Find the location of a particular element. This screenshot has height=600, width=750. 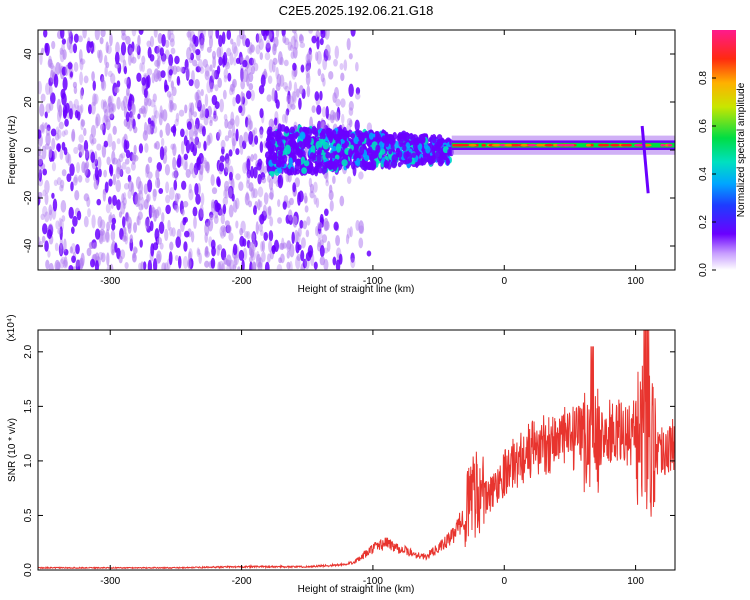

spec-y-tick-label: 0 is located at coordinates (28, 150).